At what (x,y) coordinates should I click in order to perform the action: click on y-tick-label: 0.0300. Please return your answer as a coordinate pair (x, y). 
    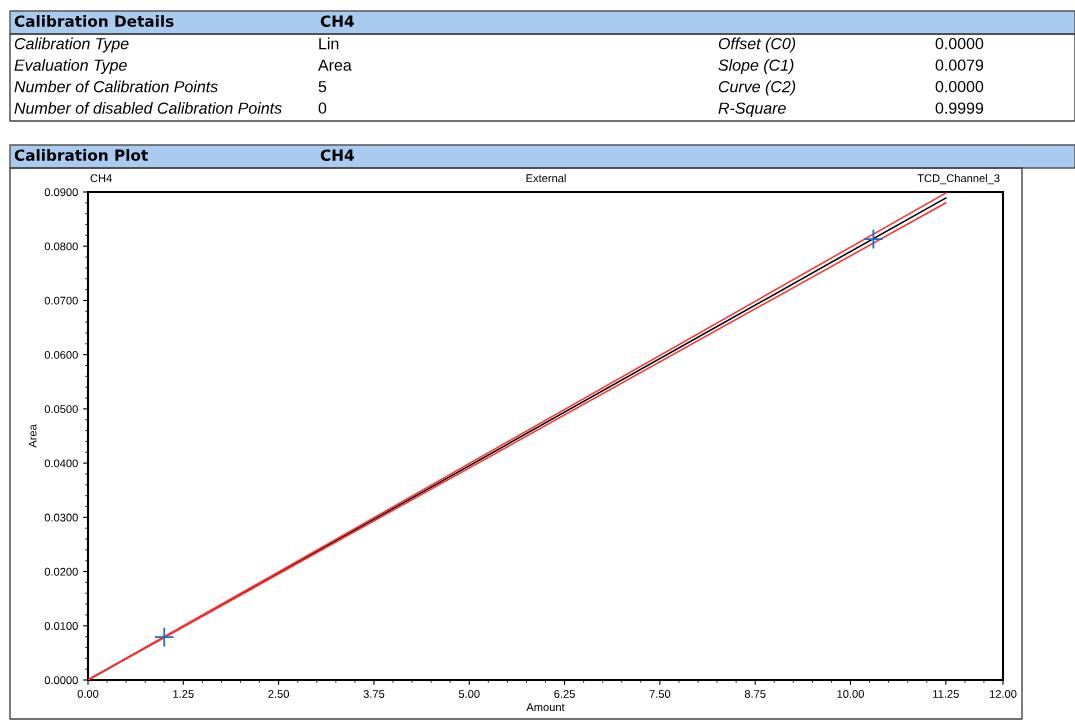
    Looking at the image, I should click on (61, 517).